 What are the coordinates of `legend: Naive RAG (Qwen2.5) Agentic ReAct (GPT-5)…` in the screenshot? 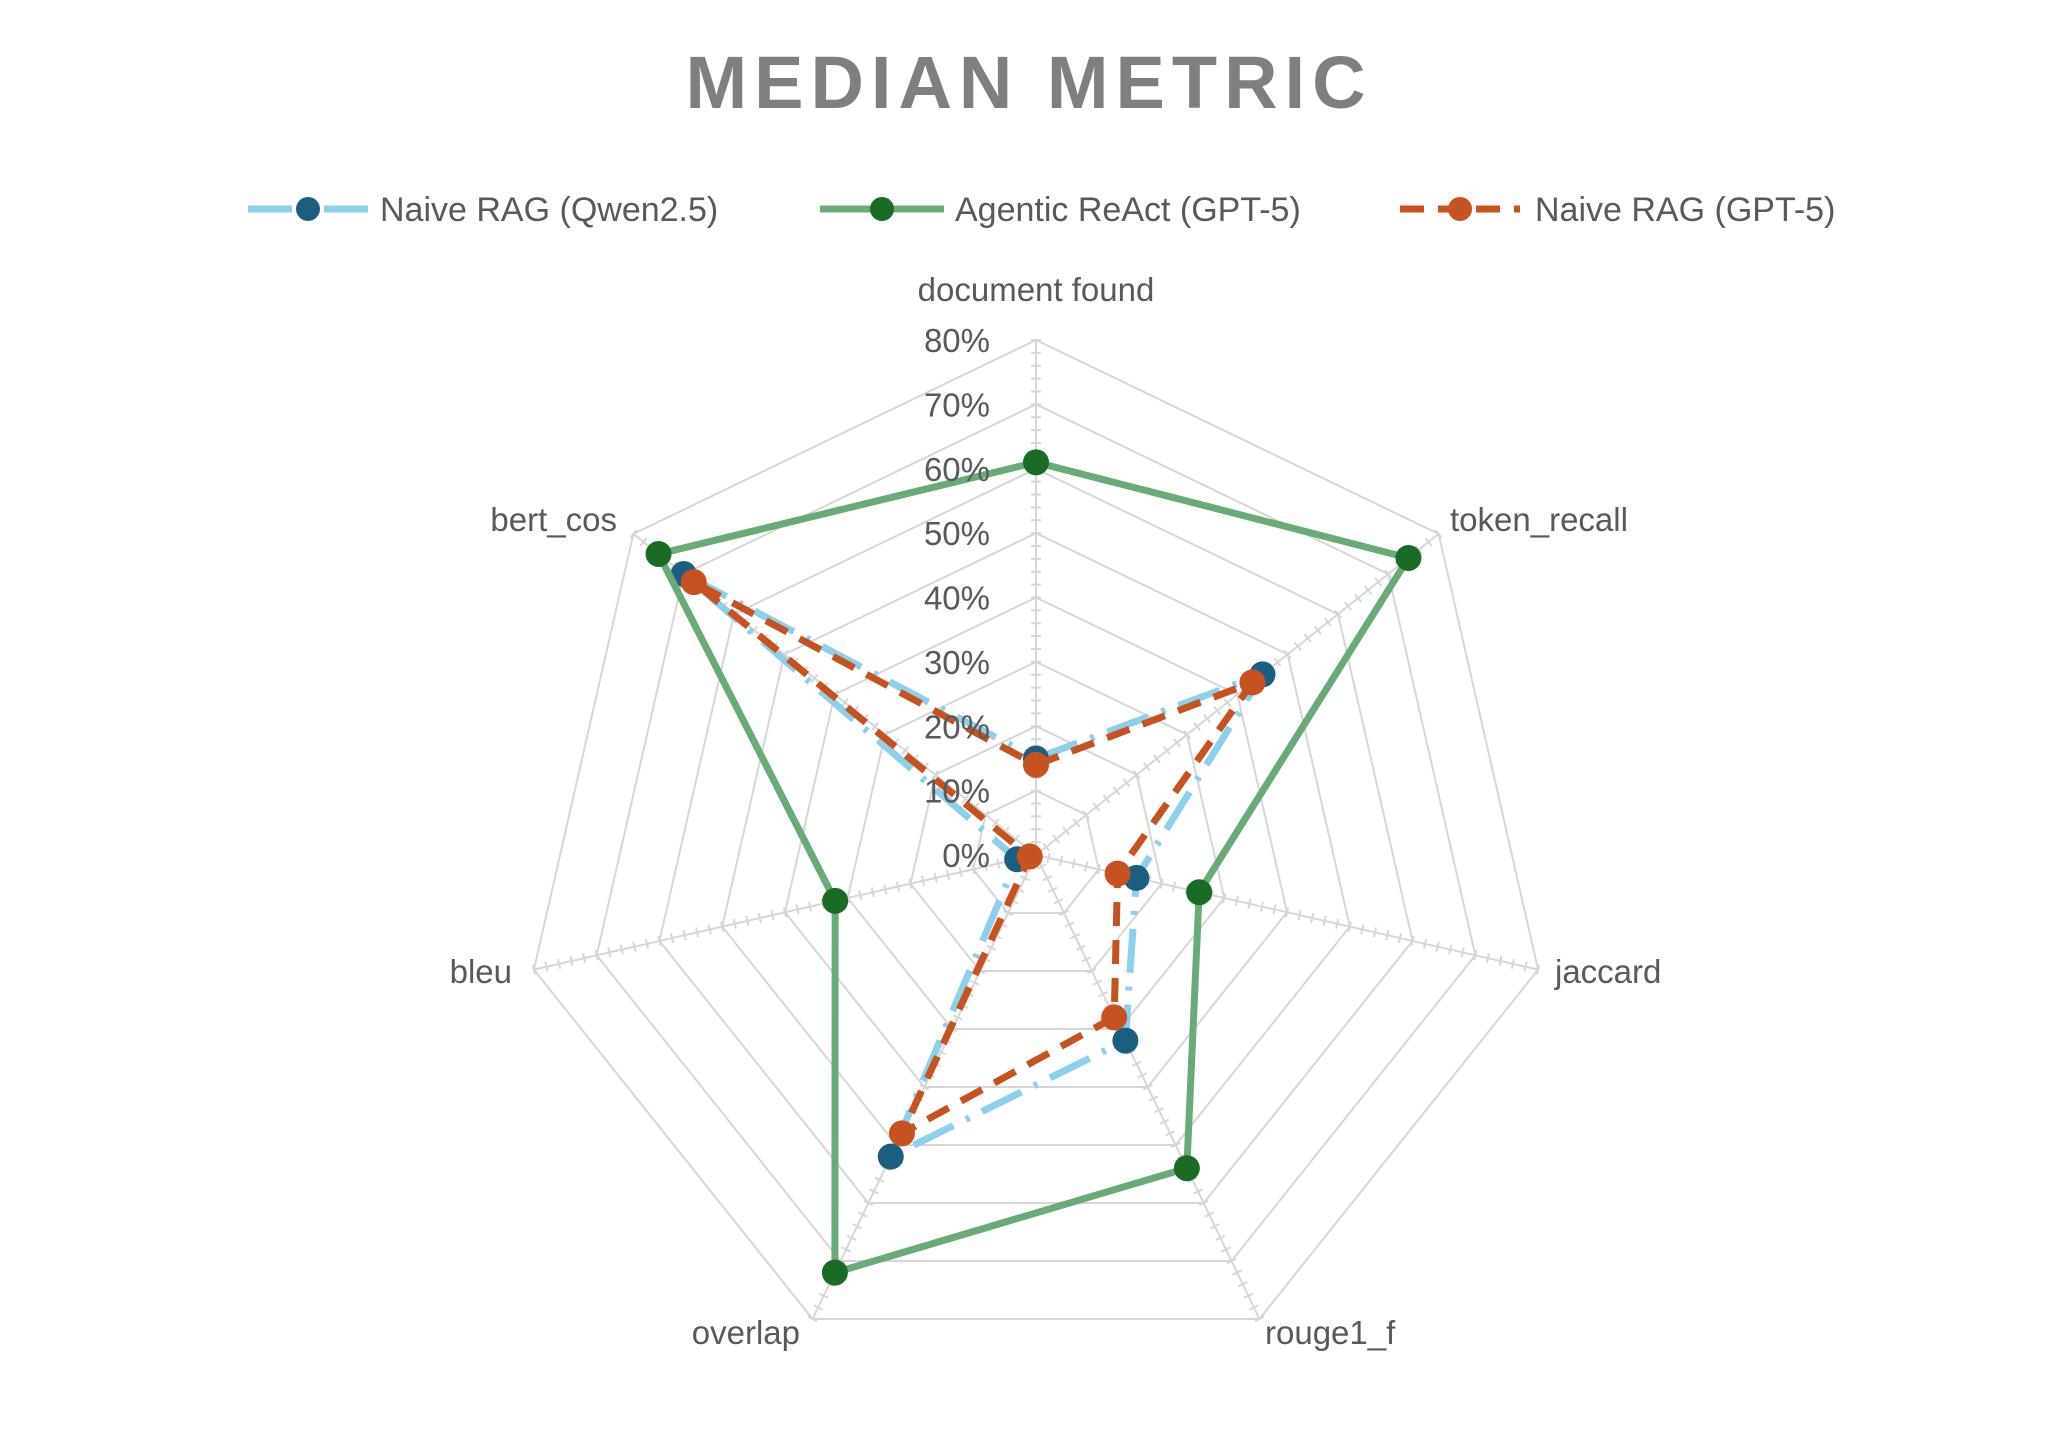 It's located at (1041, 210).